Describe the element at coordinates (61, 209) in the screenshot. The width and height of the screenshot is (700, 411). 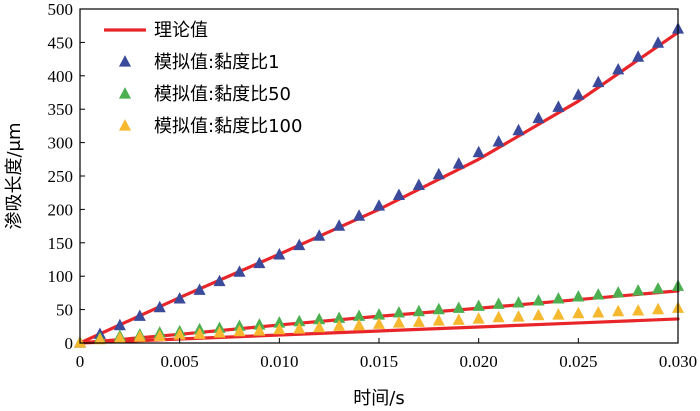
I see `y-tick-label: 200` at that location.